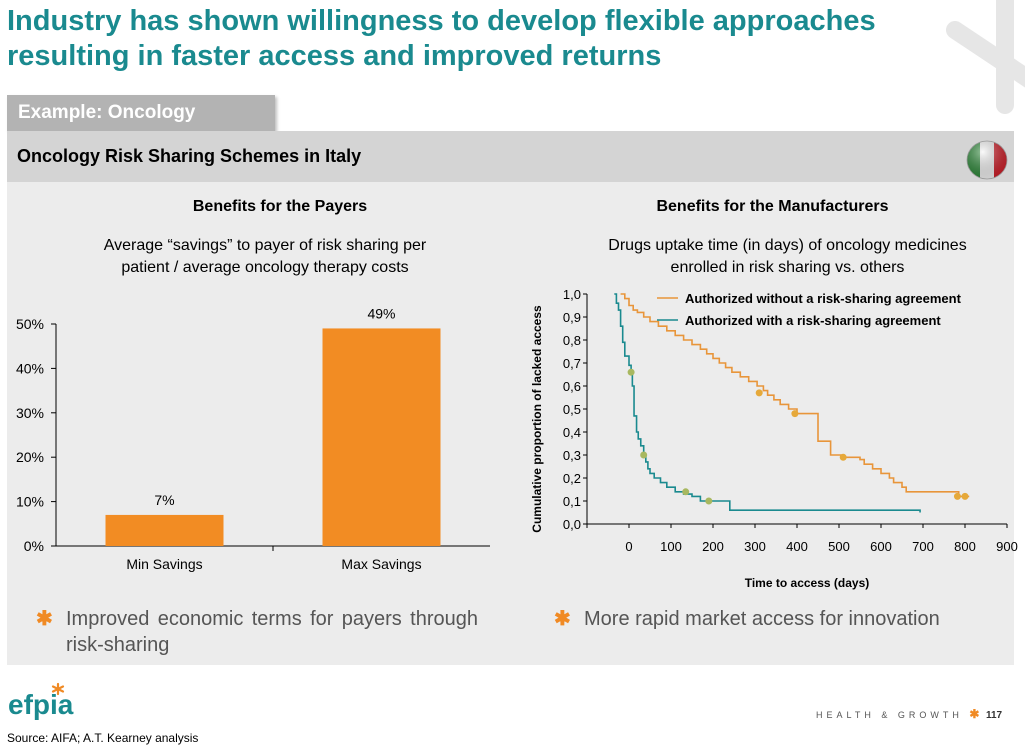 The image size is (1025, 746). What do you see at coordinates (965, 546) in the screenshot?
I see `x-tick-label: 800` at bounding box center [965, 546].